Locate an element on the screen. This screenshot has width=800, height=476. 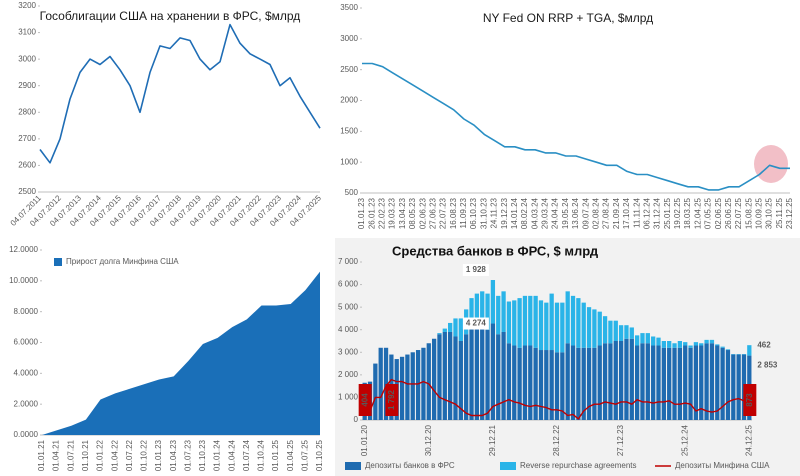
x-tick-label: 19.05.24 is located at coordinates (565, 213).